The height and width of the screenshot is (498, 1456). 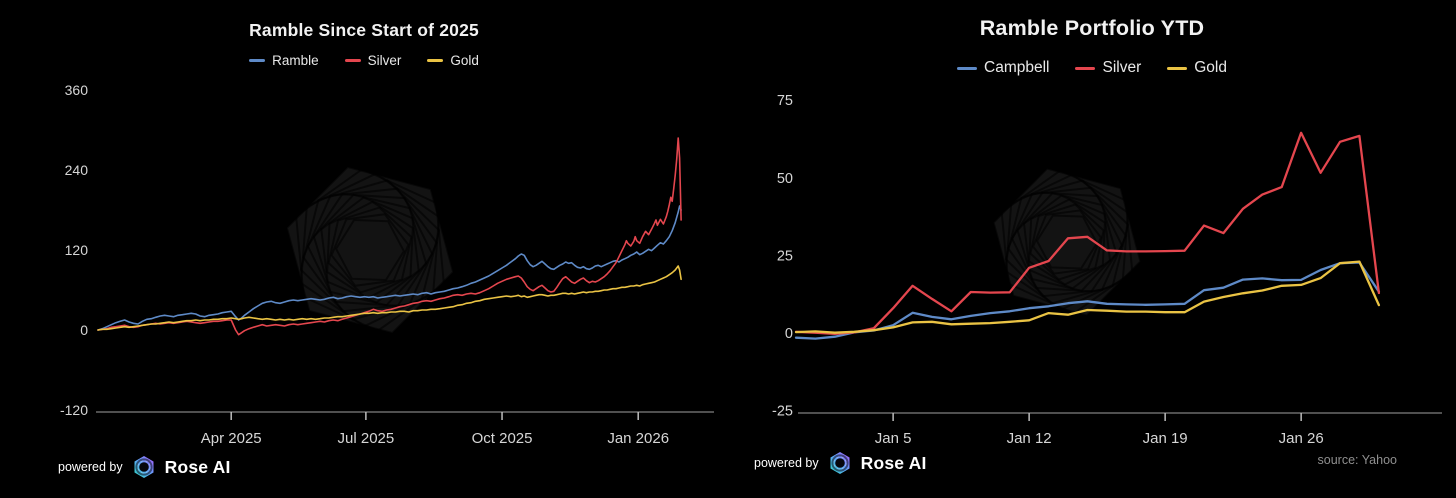 I want to click on x-tick-label: Jan 5, so click(x=893, y=438).